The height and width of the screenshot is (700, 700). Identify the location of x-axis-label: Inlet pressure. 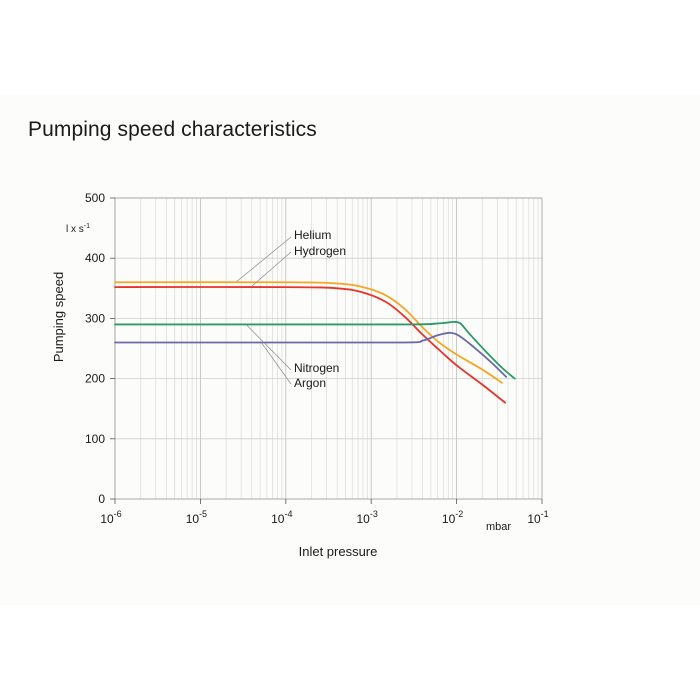
(338, 551).